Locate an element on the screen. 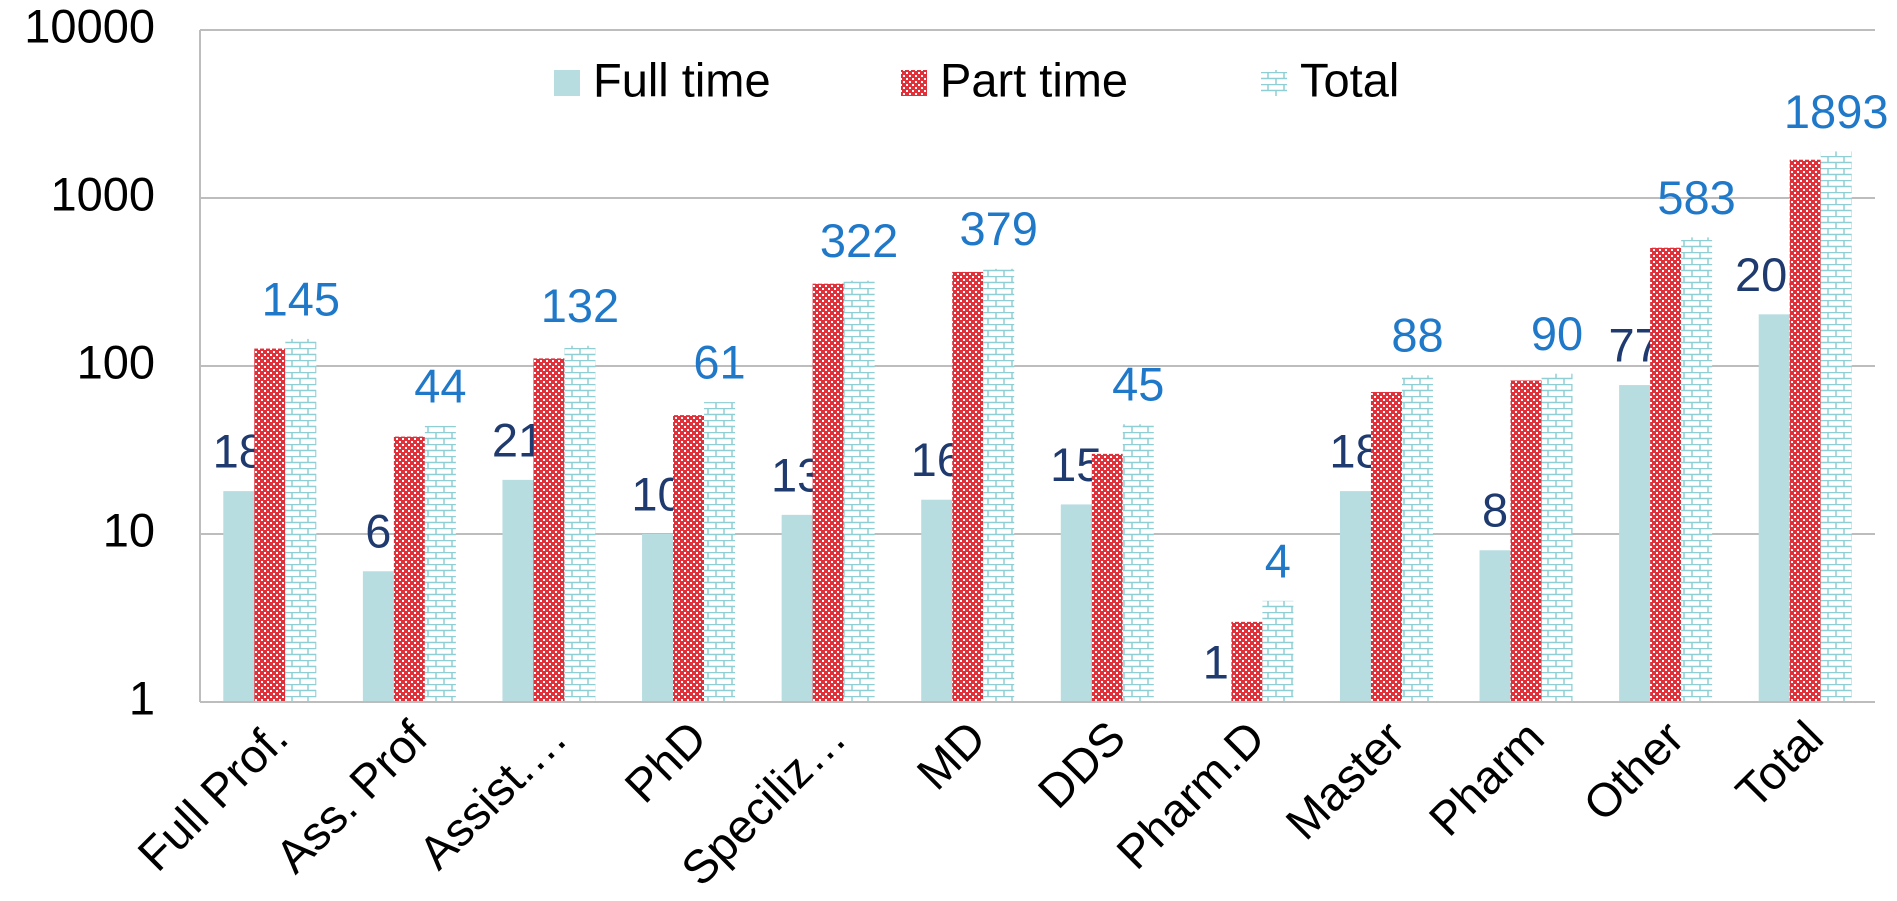 The height and width of the screenshot is (901, 1897). x-tick-label: Total is located at coordinates (1779, 764).